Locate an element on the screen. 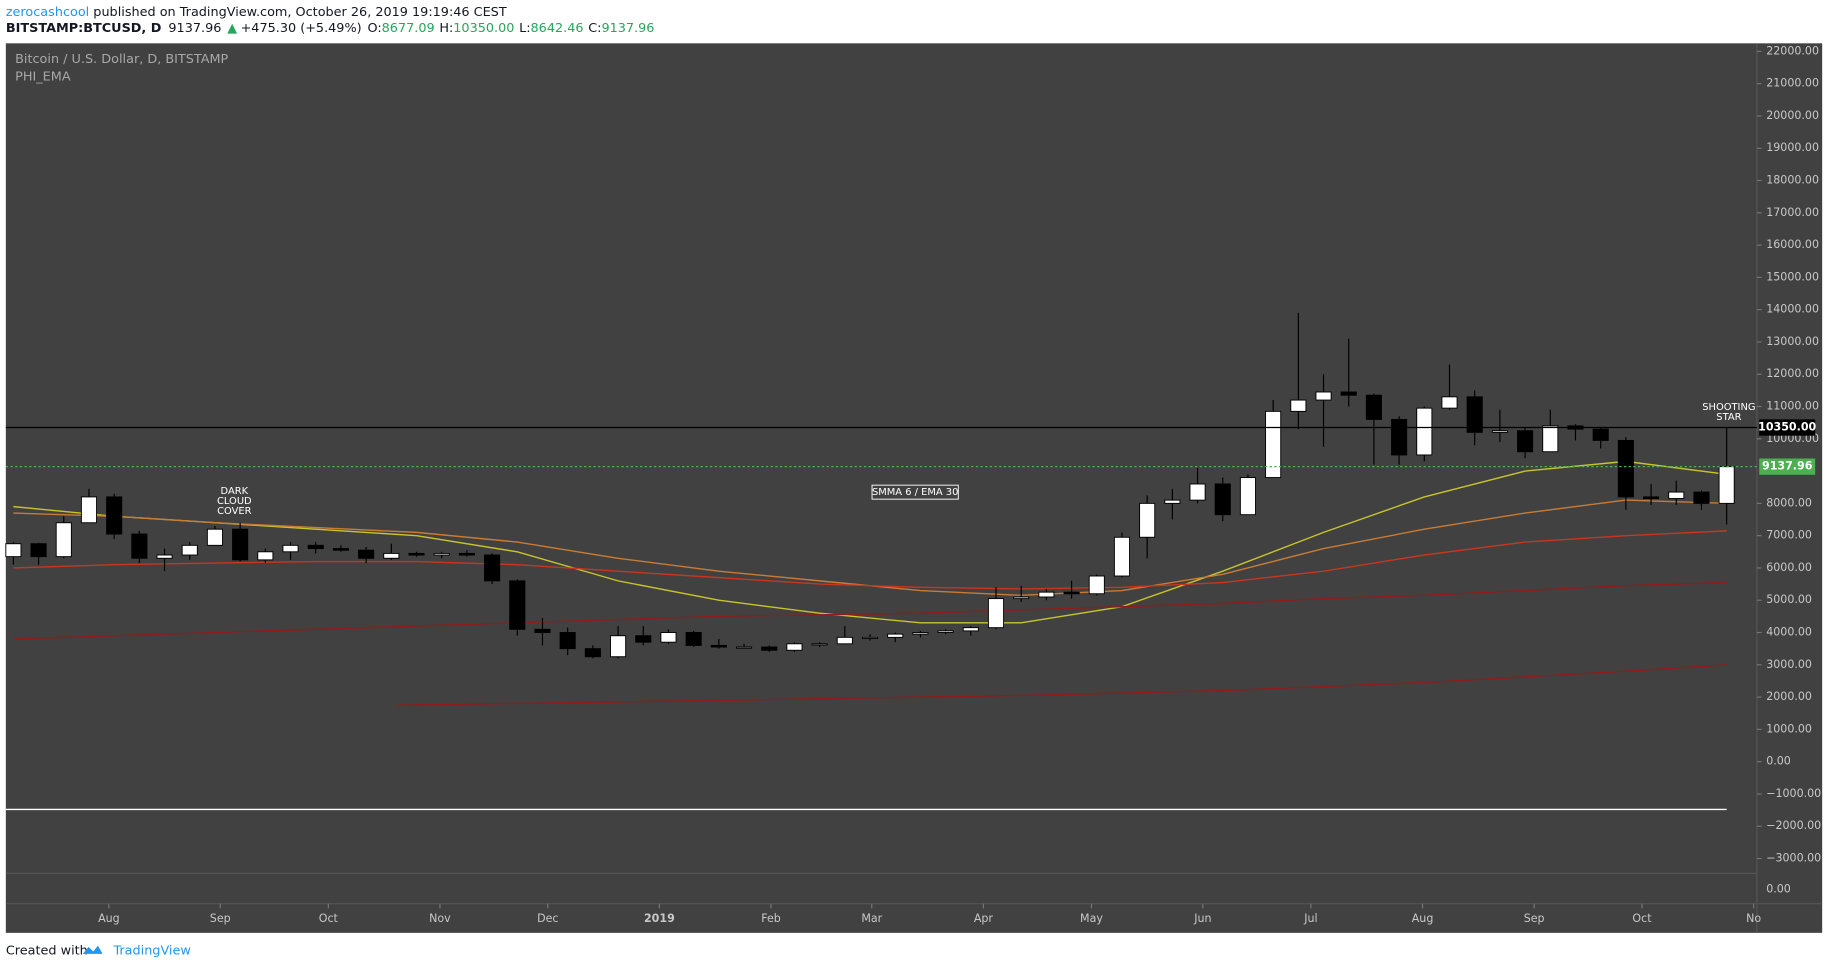 This screenshot has width=1828, height=968. y-tick-label: −3000.00 is located at coordinates (1793, 857).